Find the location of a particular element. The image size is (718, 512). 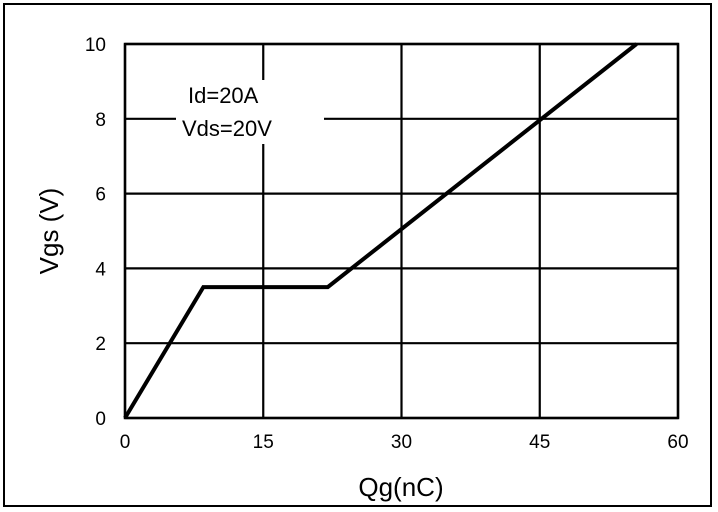

x-axis-label: Qg(nC) is located at coordinates (400, 487).